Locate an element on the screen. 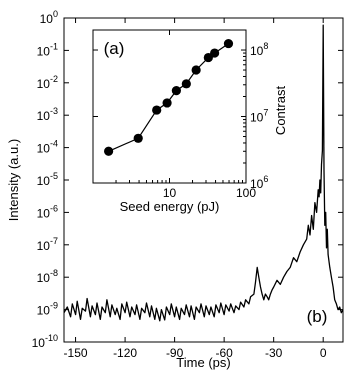 Image resolution: width=348 pixels, height=371 pixels. main-x-axis-label: Time (ps) is located at coordinates (203, 362).